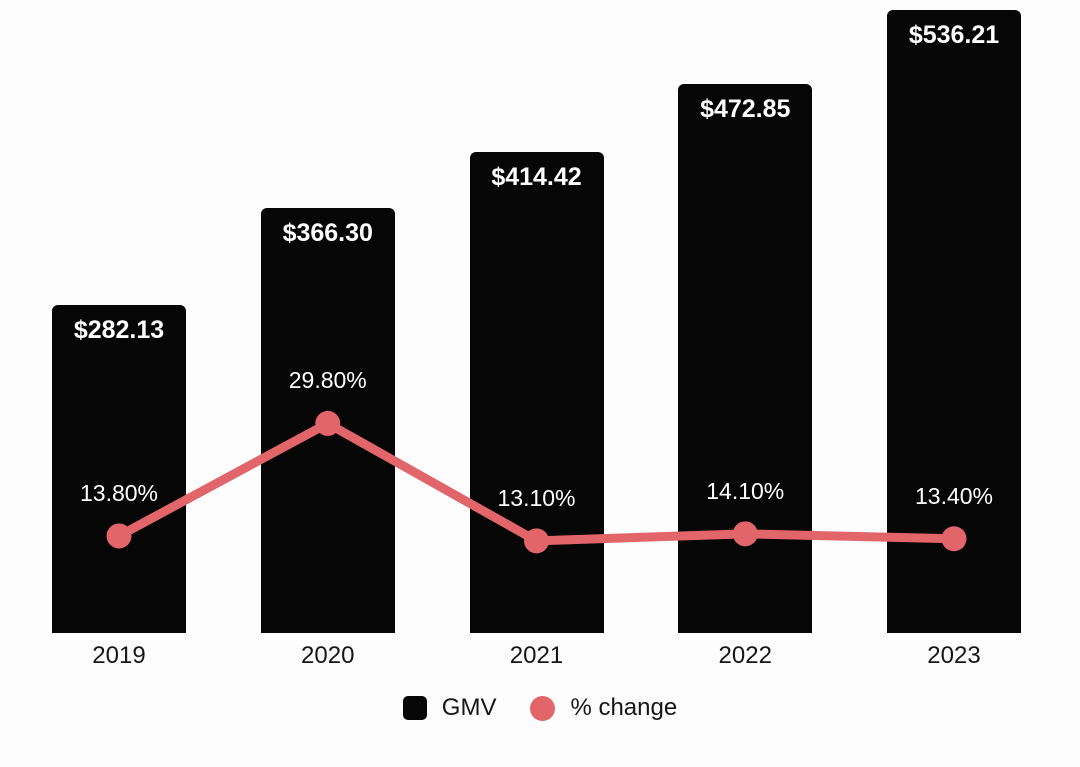  Describe the element at coordinates (954, 655) in the screenshot. I see `x-axis-tick-label: 2023` at that location.